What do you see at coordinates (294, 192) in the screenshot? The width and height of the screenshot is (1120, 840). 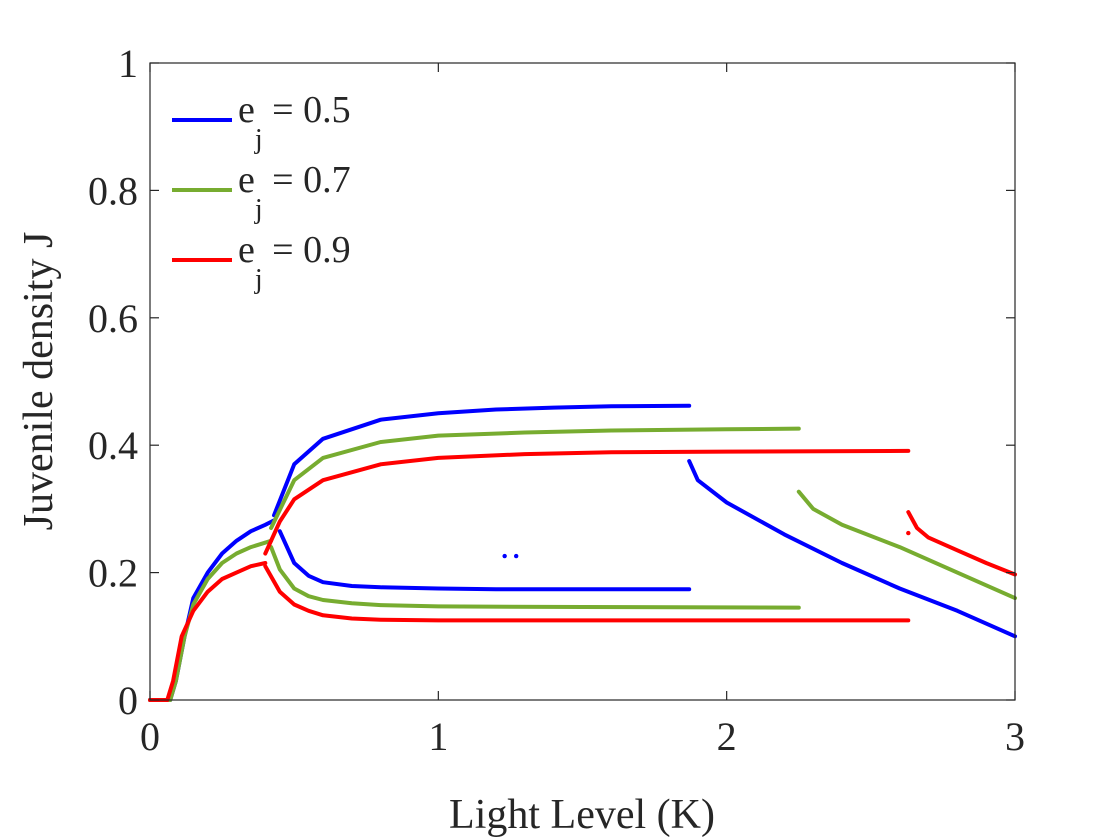 I see `legend-label: ej = 0.7` at bounding box center [294, 192].